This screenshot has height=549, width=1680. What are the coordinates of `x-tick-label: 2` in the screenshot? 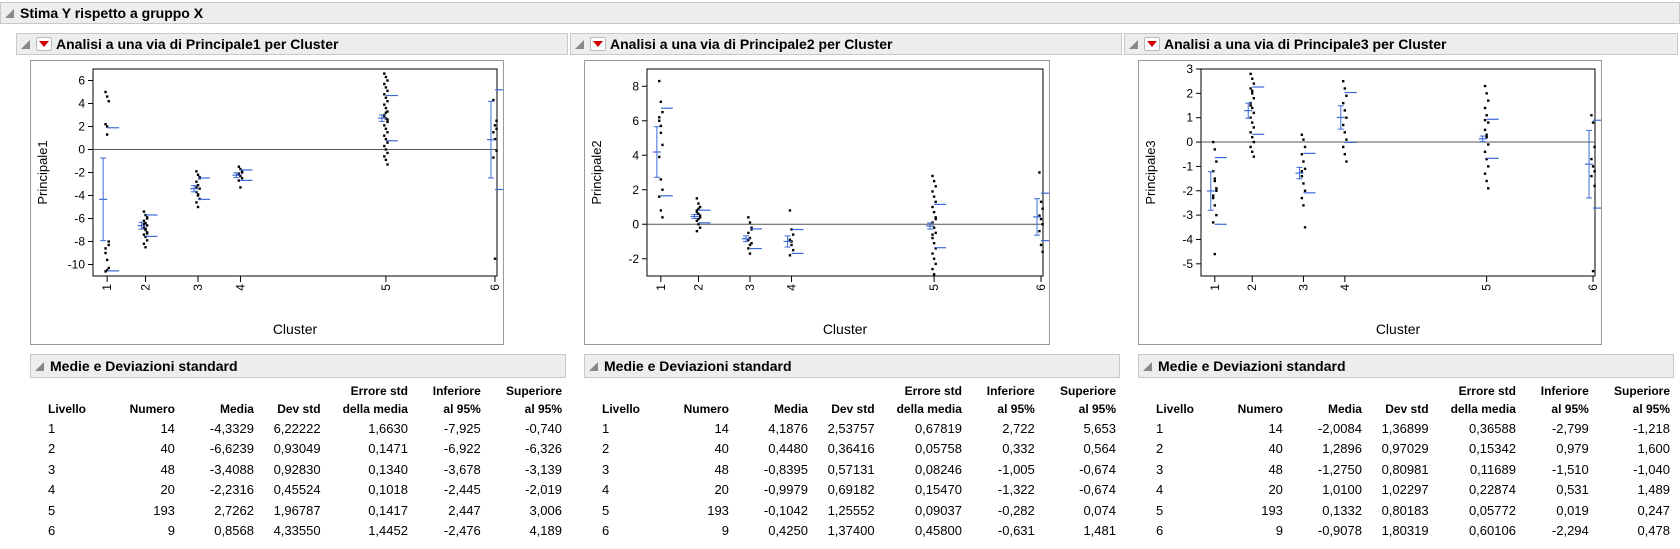 It's located at (698, 287).